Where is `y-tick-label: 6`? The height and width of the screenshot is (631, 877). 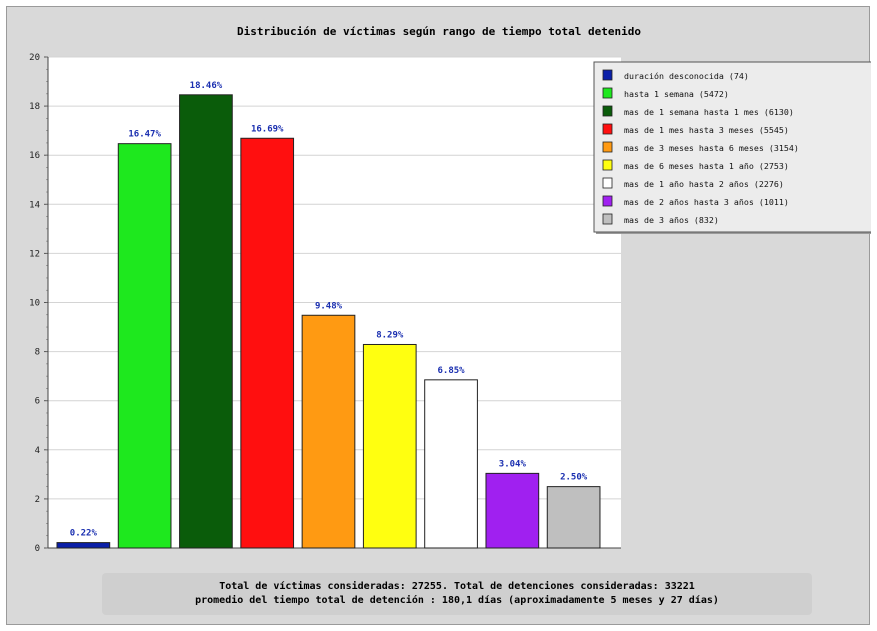
y-tick-label: 6 is located at coordinates (37, 402).